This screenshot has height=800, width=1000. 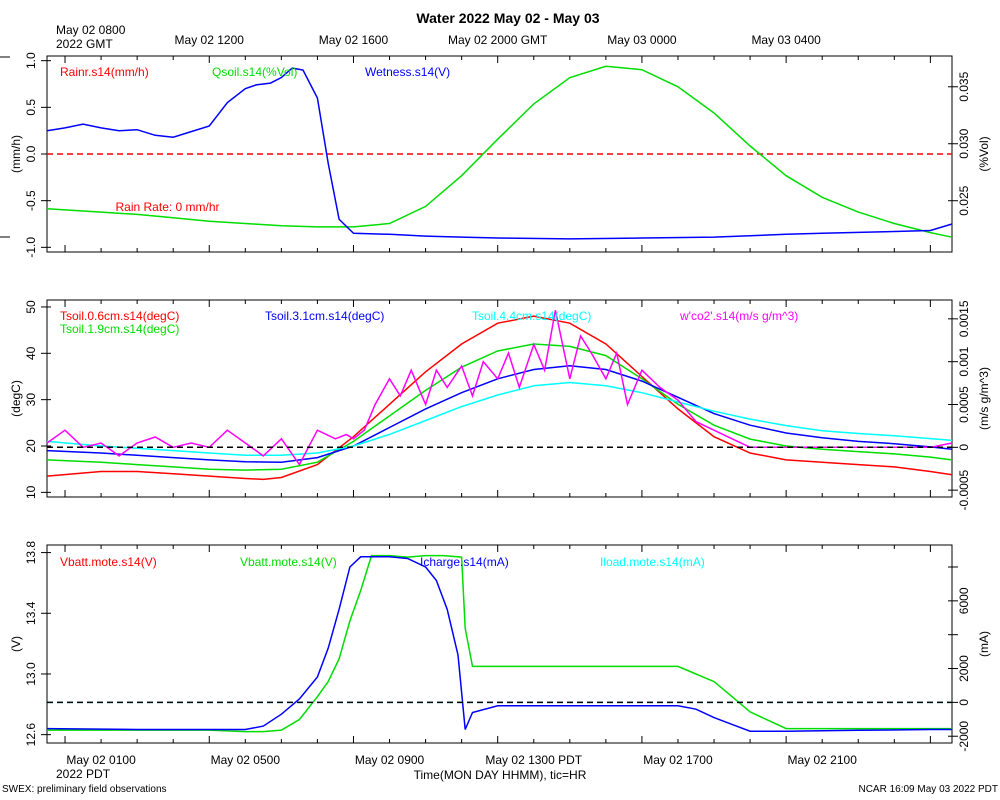 I want to click on left-axis-title: (mm/h), so click(x=16, y=154).